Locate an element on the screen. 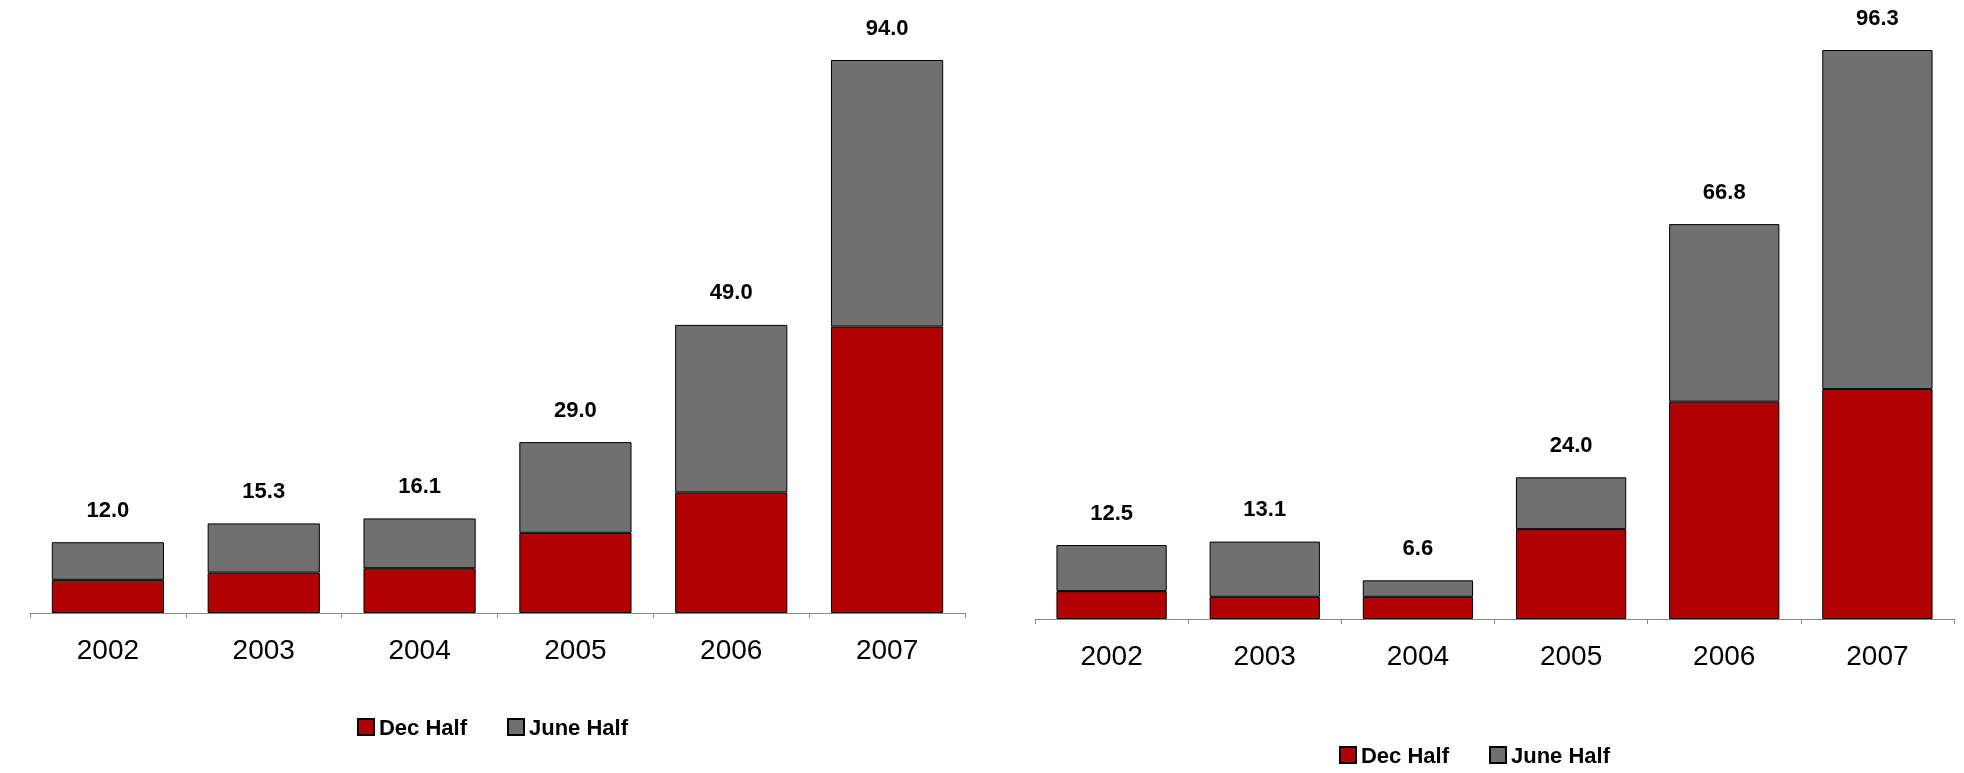 Image resolution: width=1964 pixels, height=773 pixels. annotation: 49.0 is located at coordinates (731, 292).